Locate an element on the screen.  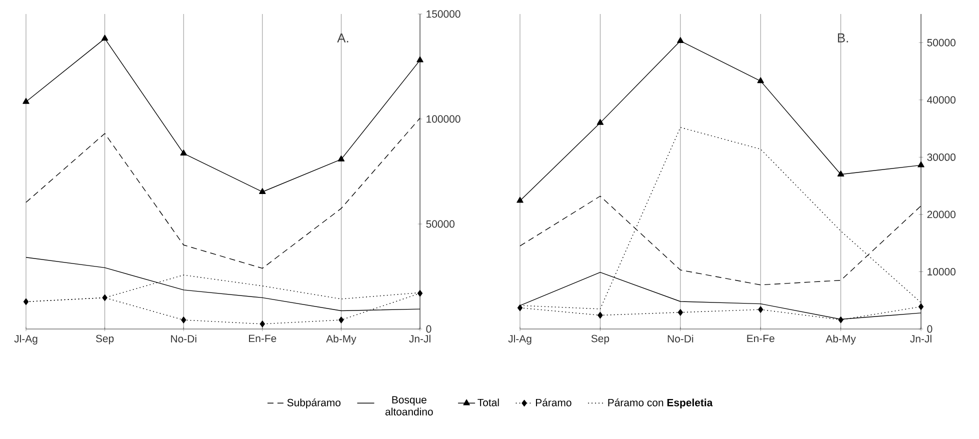
legend-label: Páramo con Espeletia is located at coordinates (660, 403).